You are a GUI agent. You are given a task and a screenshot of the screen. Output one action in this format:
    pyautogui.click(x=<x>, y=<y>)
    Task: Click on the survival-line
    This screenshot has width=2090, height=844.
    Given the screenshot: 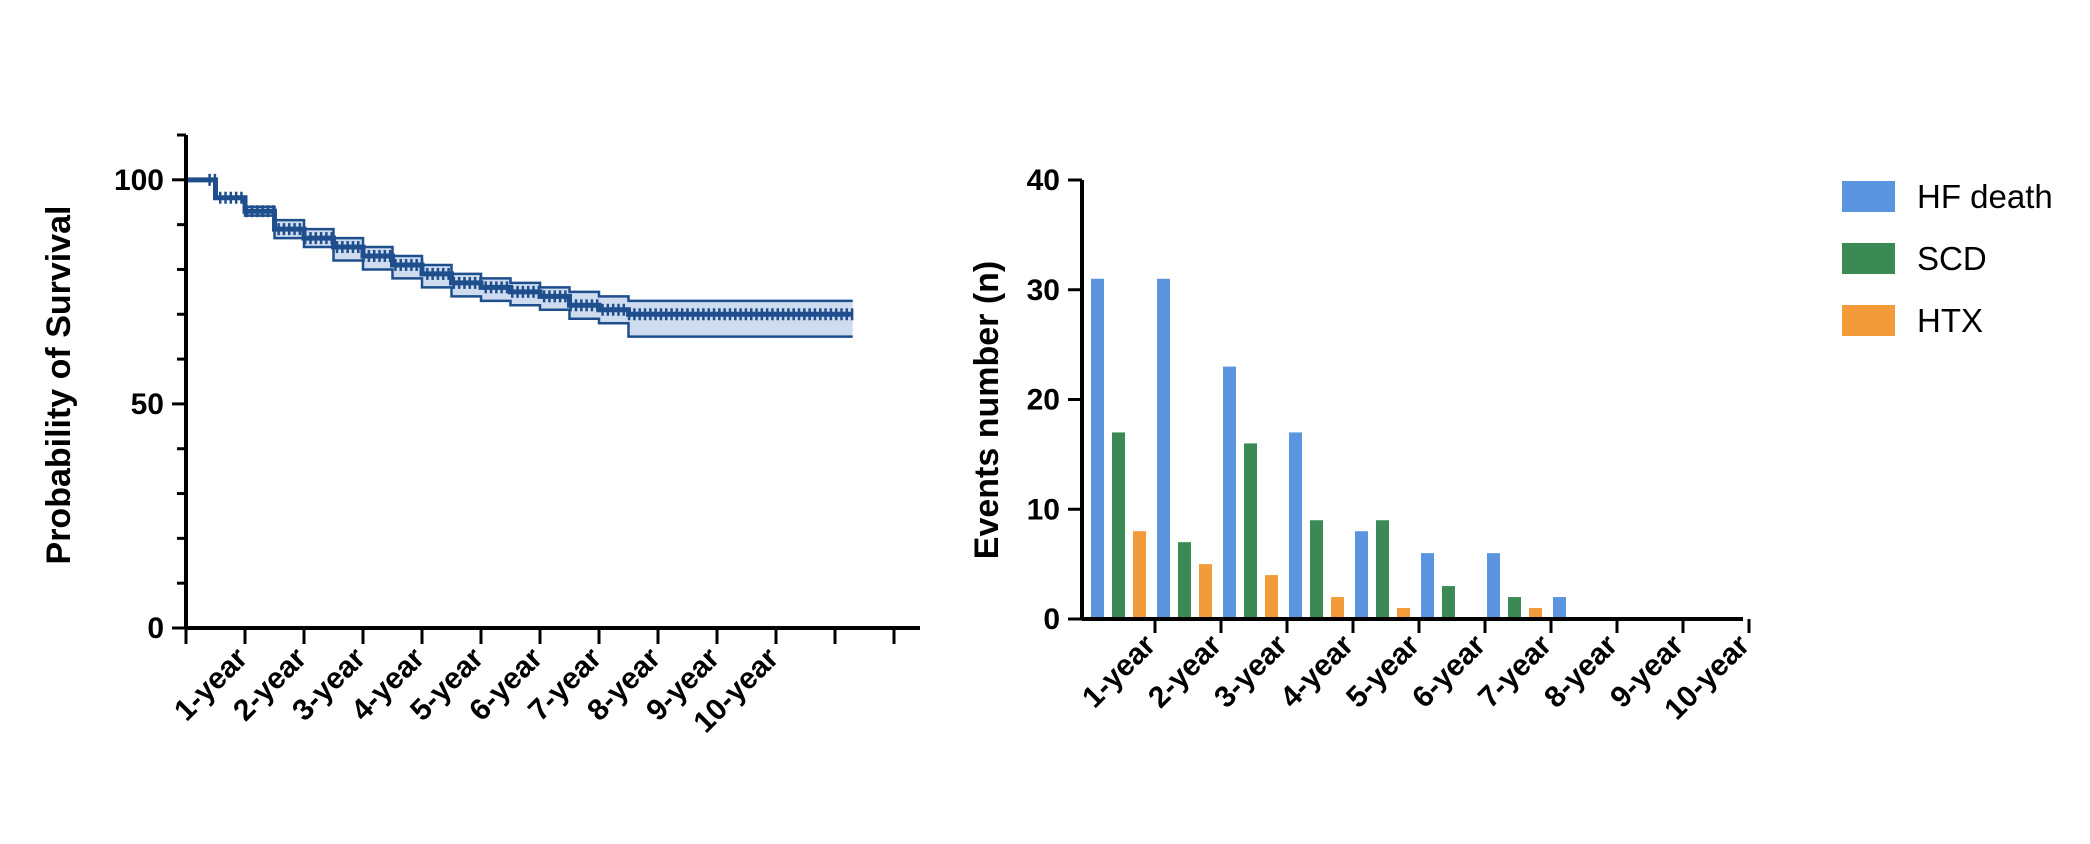 What is the action you would take?
    pyautogui.click(x=519, y=247)
    